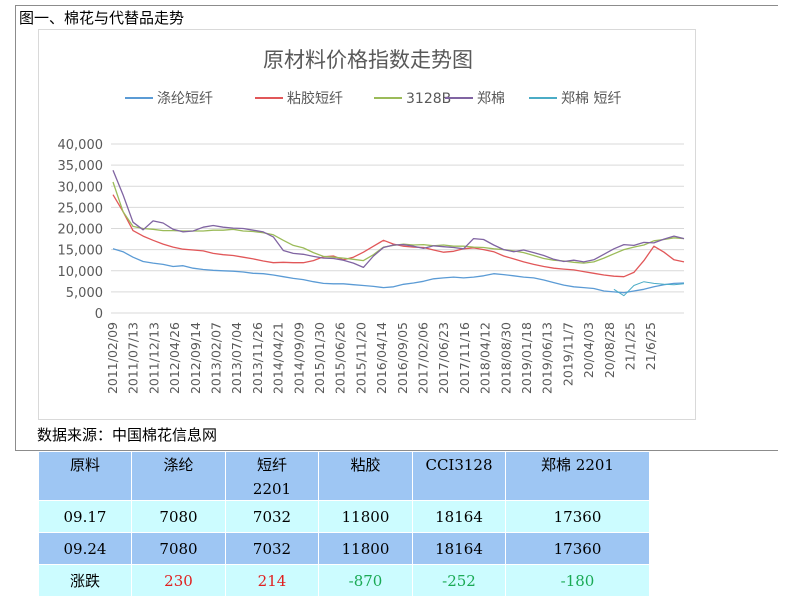  I want to click on legend-label: 粘胶短纤, so click(315, 98).